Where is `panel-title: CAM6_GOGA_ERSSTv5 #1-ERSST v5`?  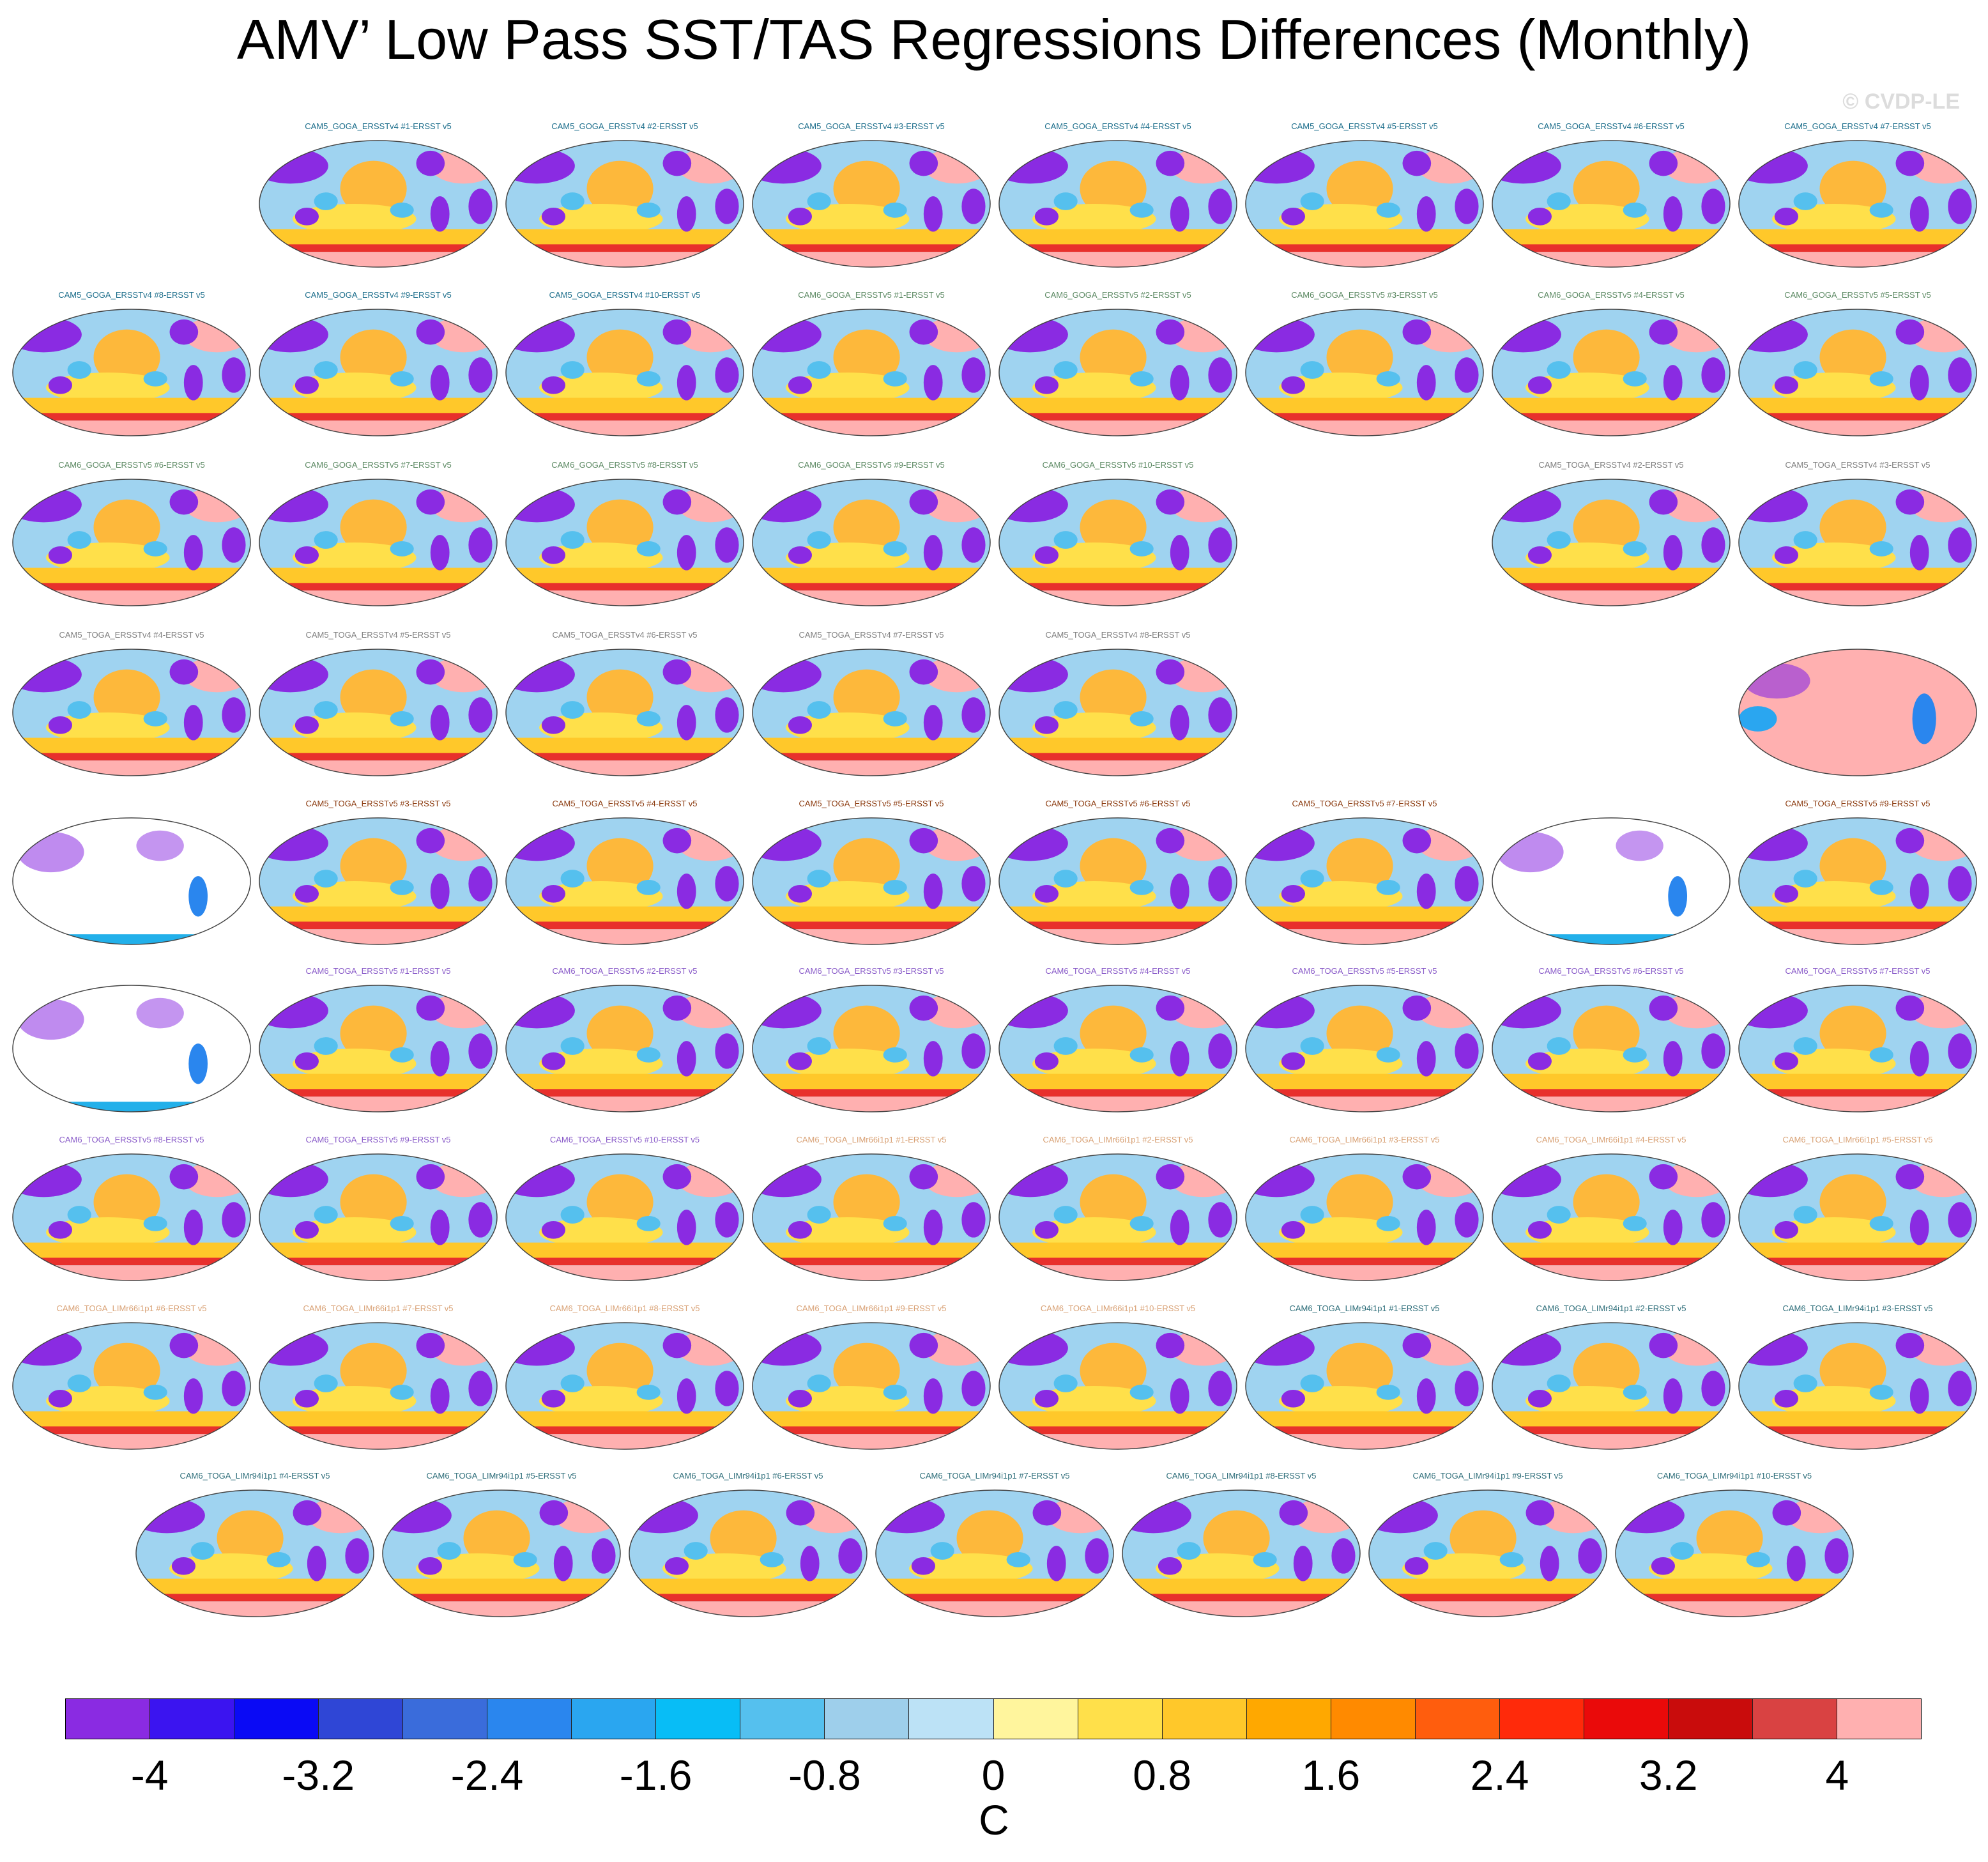
panel-title: CAM6_GOGA_ERSSTv5 #1-ERSST v5 is located at coordinates (872, 295).